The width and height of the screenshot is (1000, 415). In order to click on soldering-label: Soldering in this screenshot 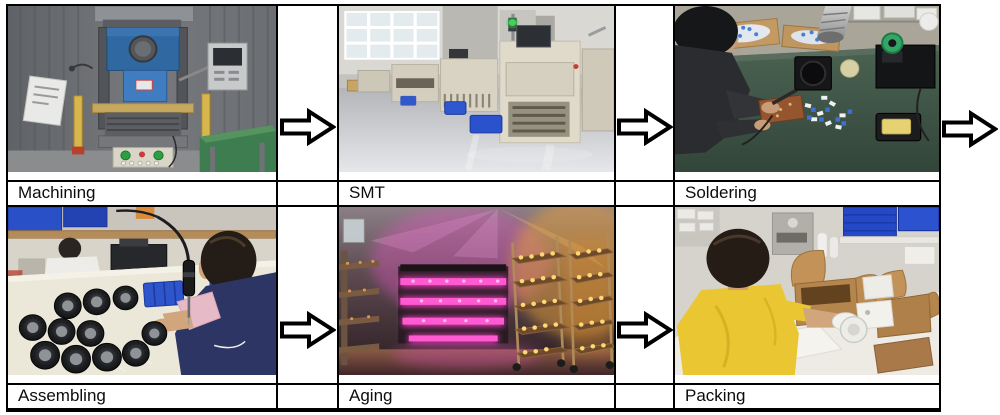, I will do `click(807, 193)`.